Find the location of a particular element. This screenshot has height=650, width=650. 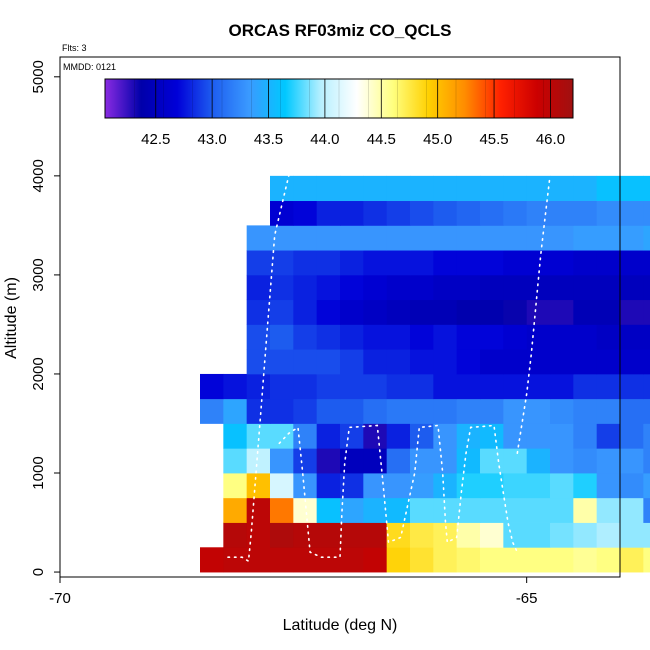

x-tick-label: -70 is located at coordinates (60, 598).